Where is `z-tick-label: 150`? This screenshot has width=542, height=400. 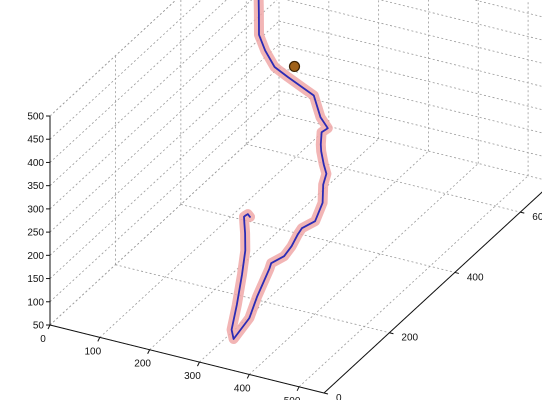
z-tick-label: 150 is located at coordinates (35, 279).